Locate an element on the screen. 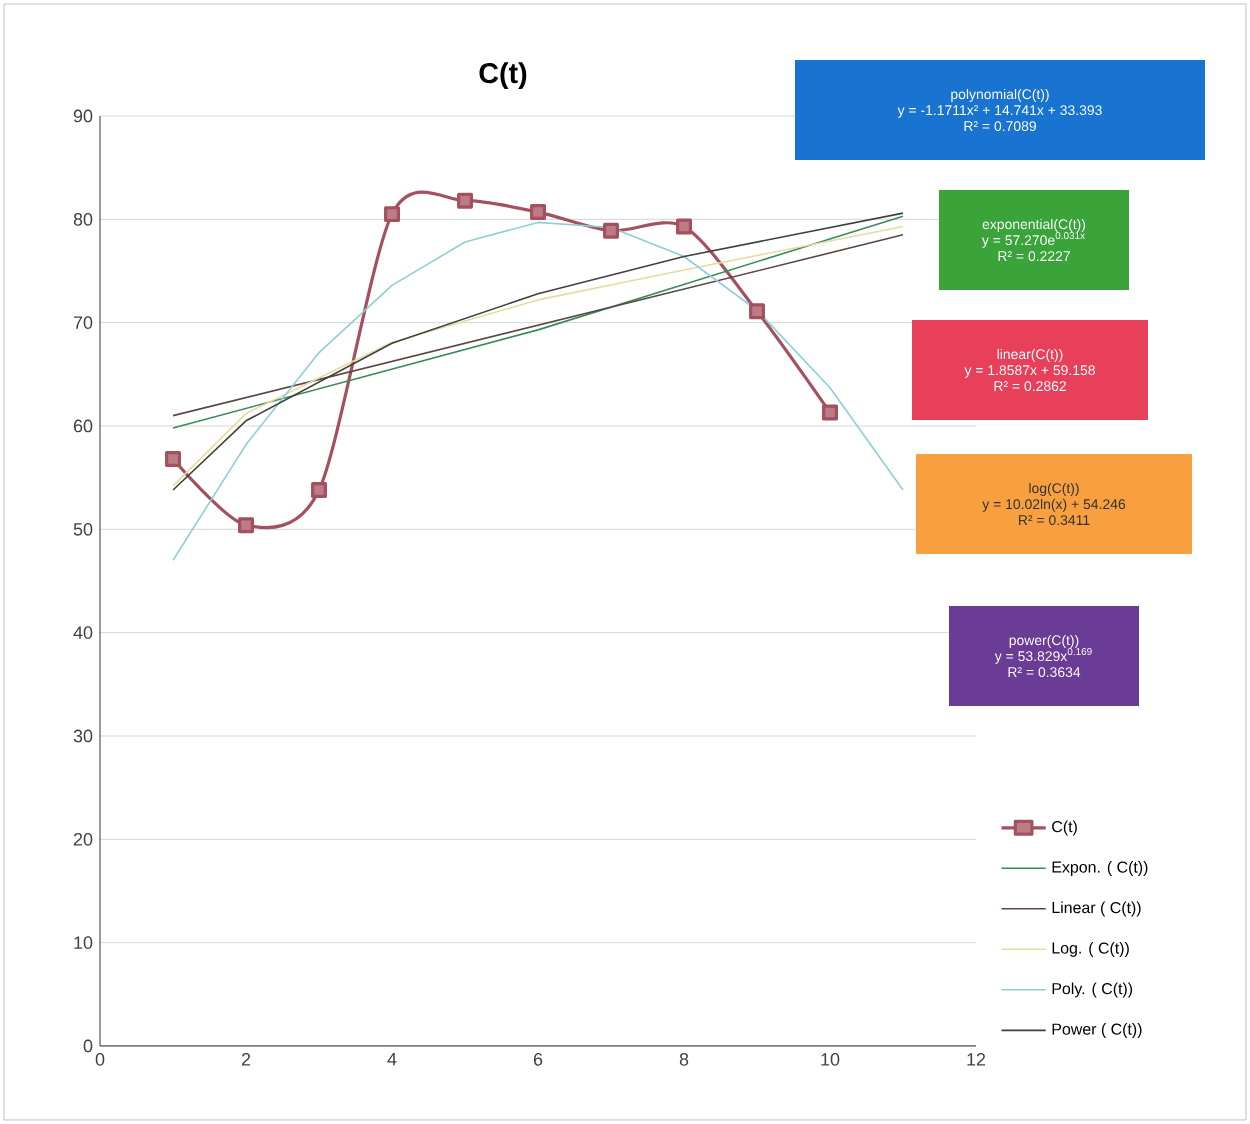 The height and width of the screenshot is (1124, 1250). y-tick-label: 20 is located at coordinates (83, 839).